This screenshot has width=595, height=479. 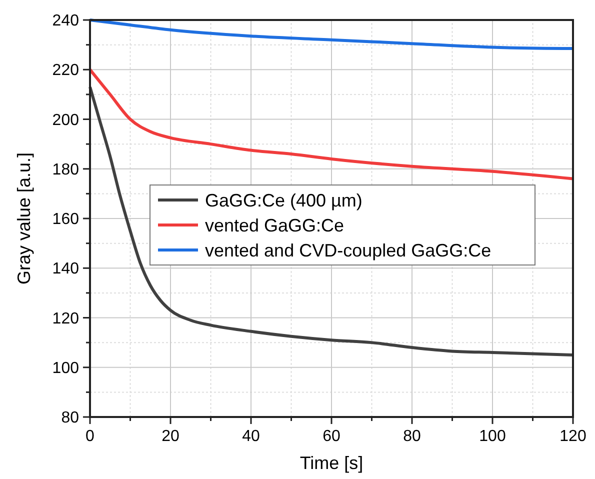 What do you see at coordinates (24, 218) in the screenshot?
I see `y-axis-title: Gray value [a.u.]` at bounding box center [24, 218].